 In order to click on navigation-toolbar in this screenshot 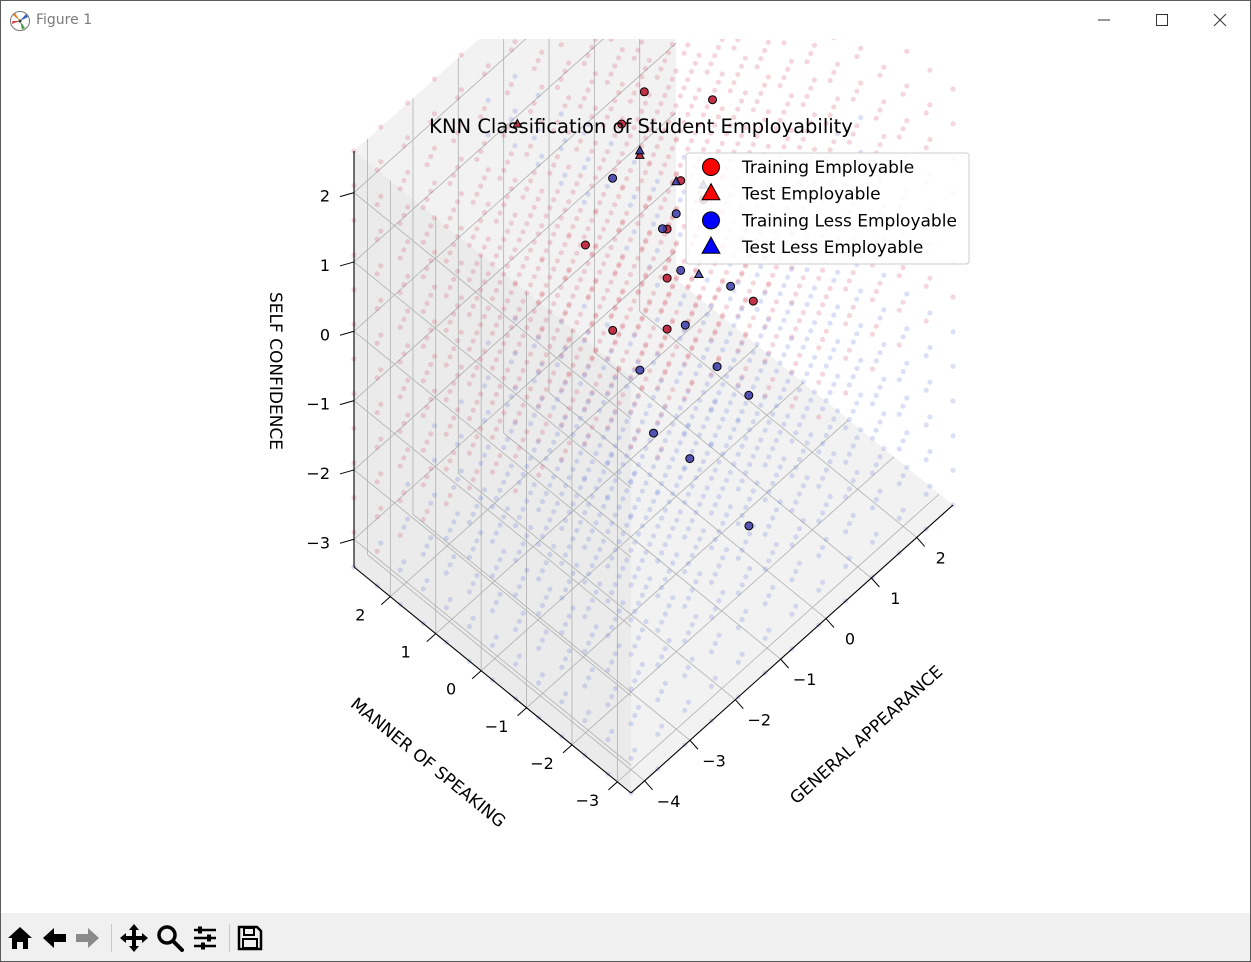, I will do `click(625, 937)`.